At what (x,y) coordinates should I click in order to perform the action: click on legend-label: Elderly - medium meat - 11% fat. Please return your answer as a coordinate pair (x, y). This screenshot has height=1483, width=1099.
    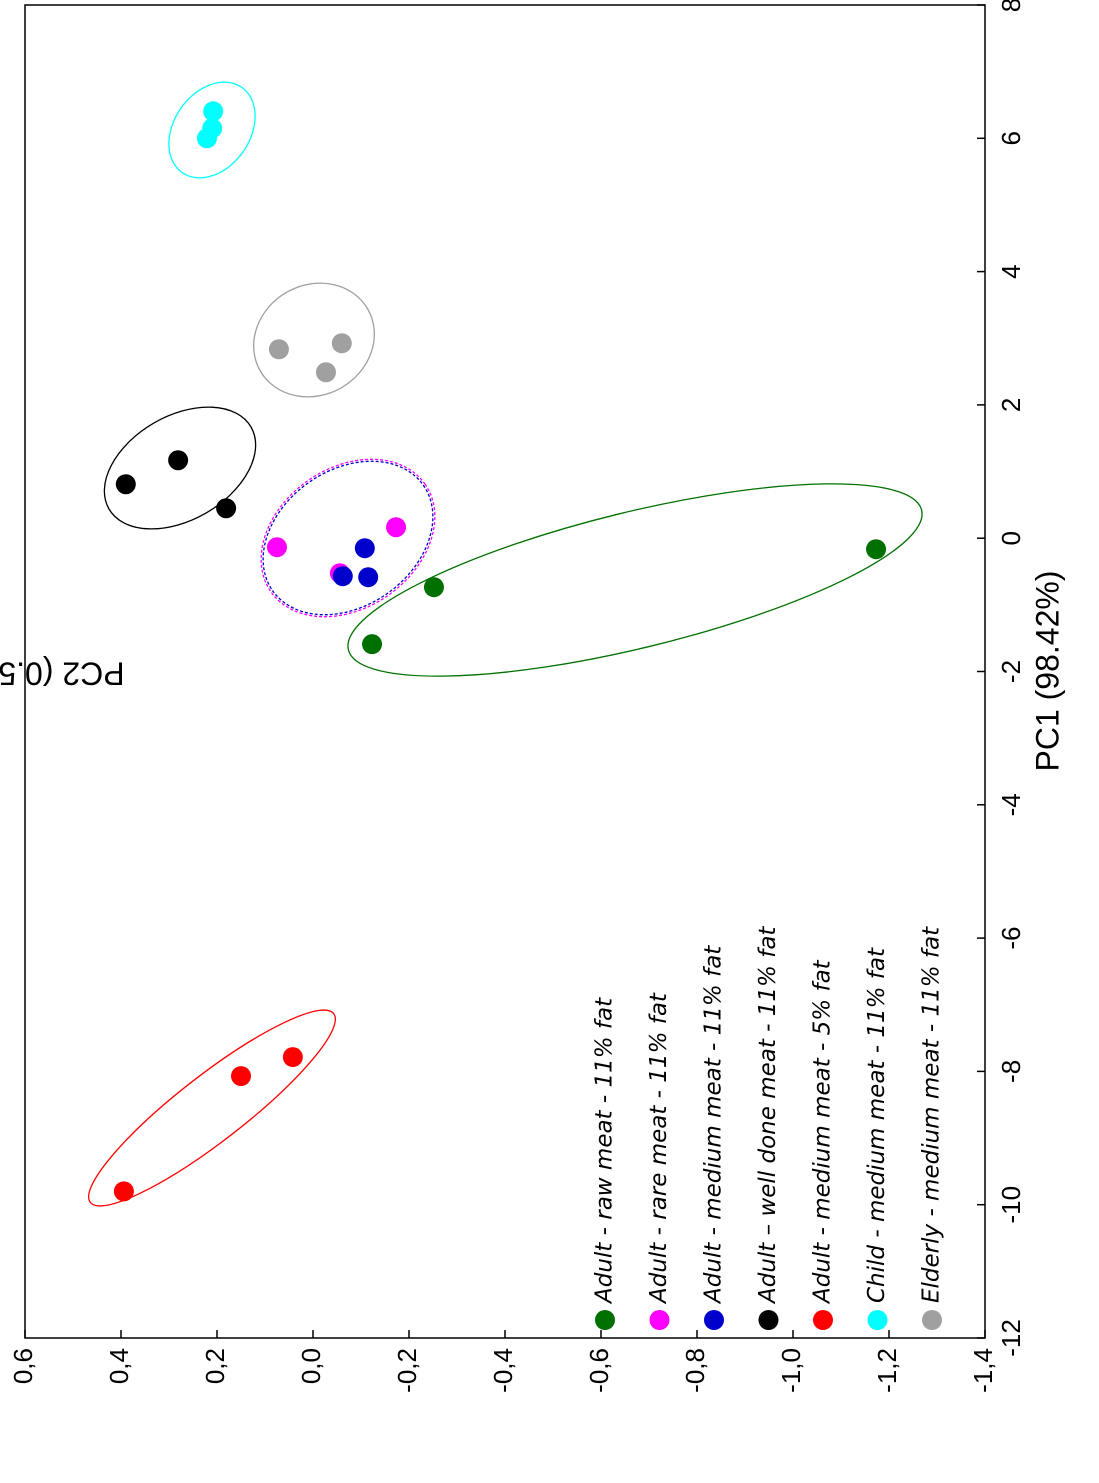
    Looking at the image, I should click on (932, 1114).